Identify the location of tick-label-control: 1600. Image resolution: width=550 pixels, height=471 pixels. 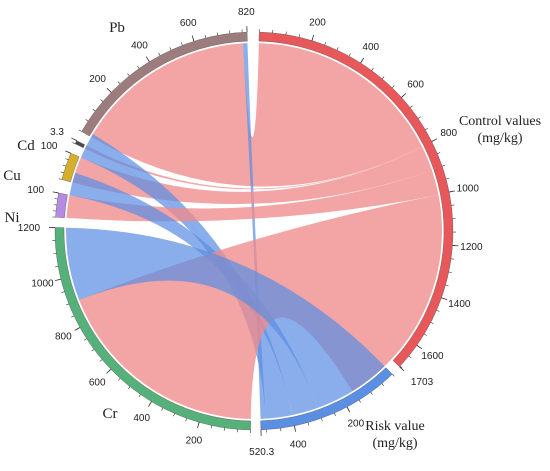
(432, 356).